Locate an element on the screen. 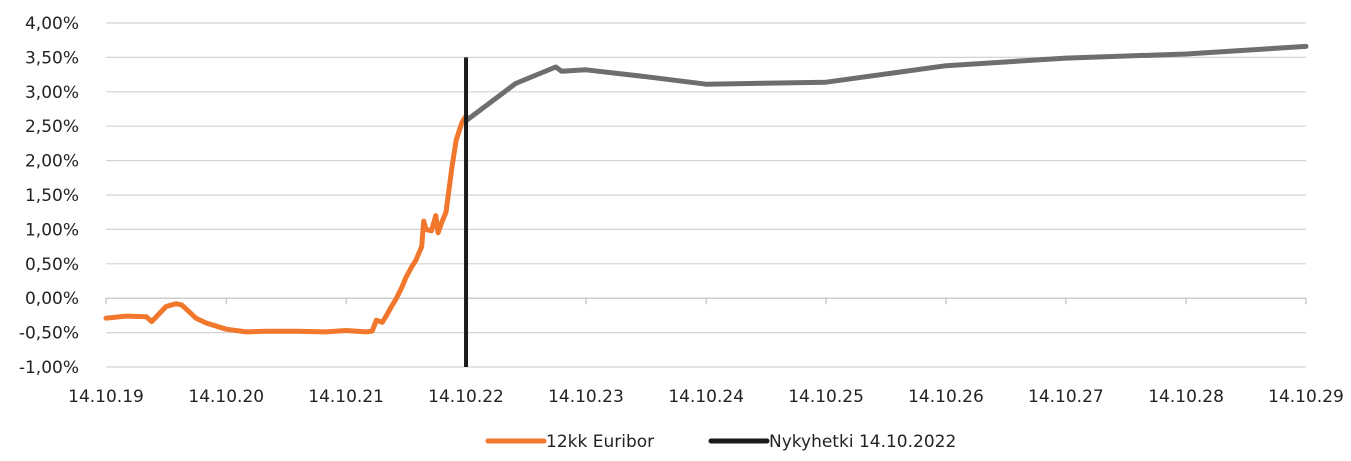 The height and width of the screenshot is (461, 1351). x-tick-label: 14.10.25 is located at coordinates (826, 397).